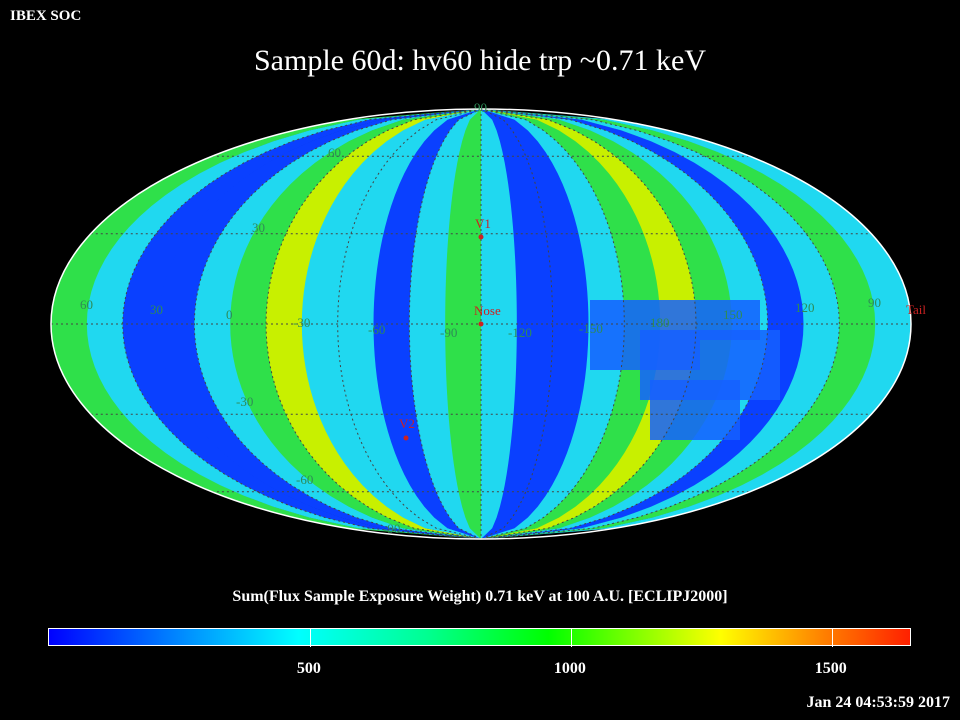 The width and height of the screenshot is (960, 720). Describe the element at coordinates (569, 668) in the screenshot. I see `colorbar-tick-label: 1000` at that location.